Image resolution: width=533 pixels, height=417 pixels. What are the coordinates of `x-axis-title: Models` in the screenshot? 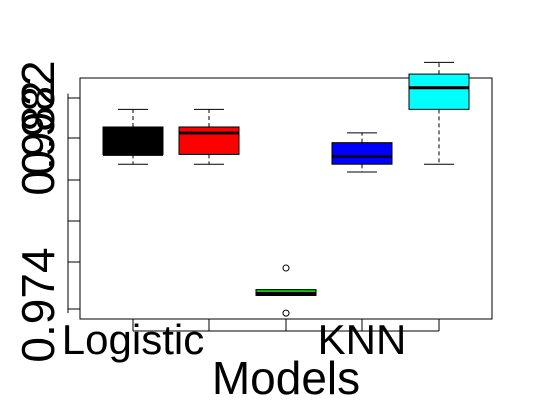 It's located at (286, 378).